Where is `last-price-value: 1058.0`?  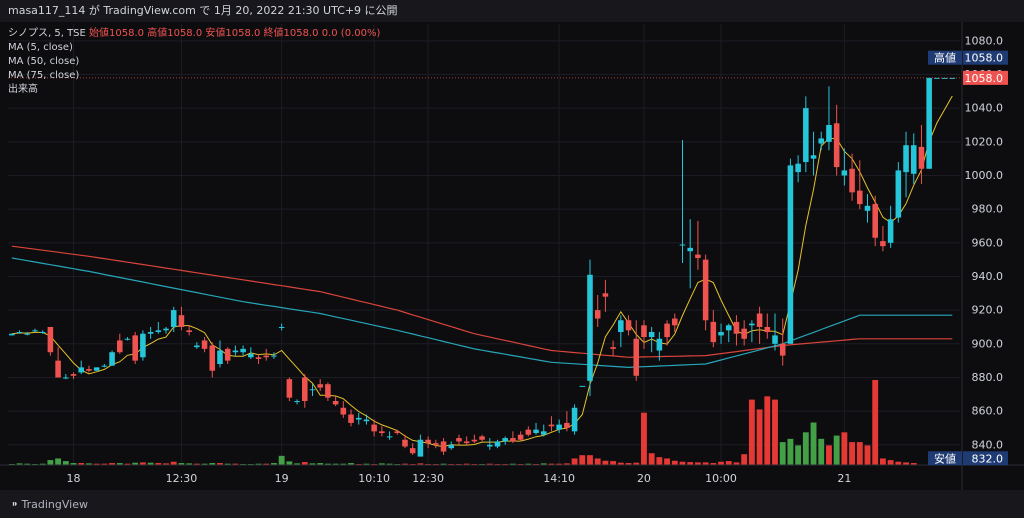 last-price-value: 1058.0 is located at coordinates (984, 78).